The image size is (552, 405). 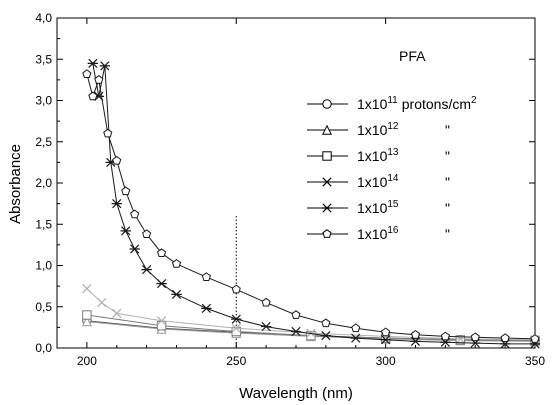 I want to click on legend-label-exponent: 14, so click(x=393, y=178).